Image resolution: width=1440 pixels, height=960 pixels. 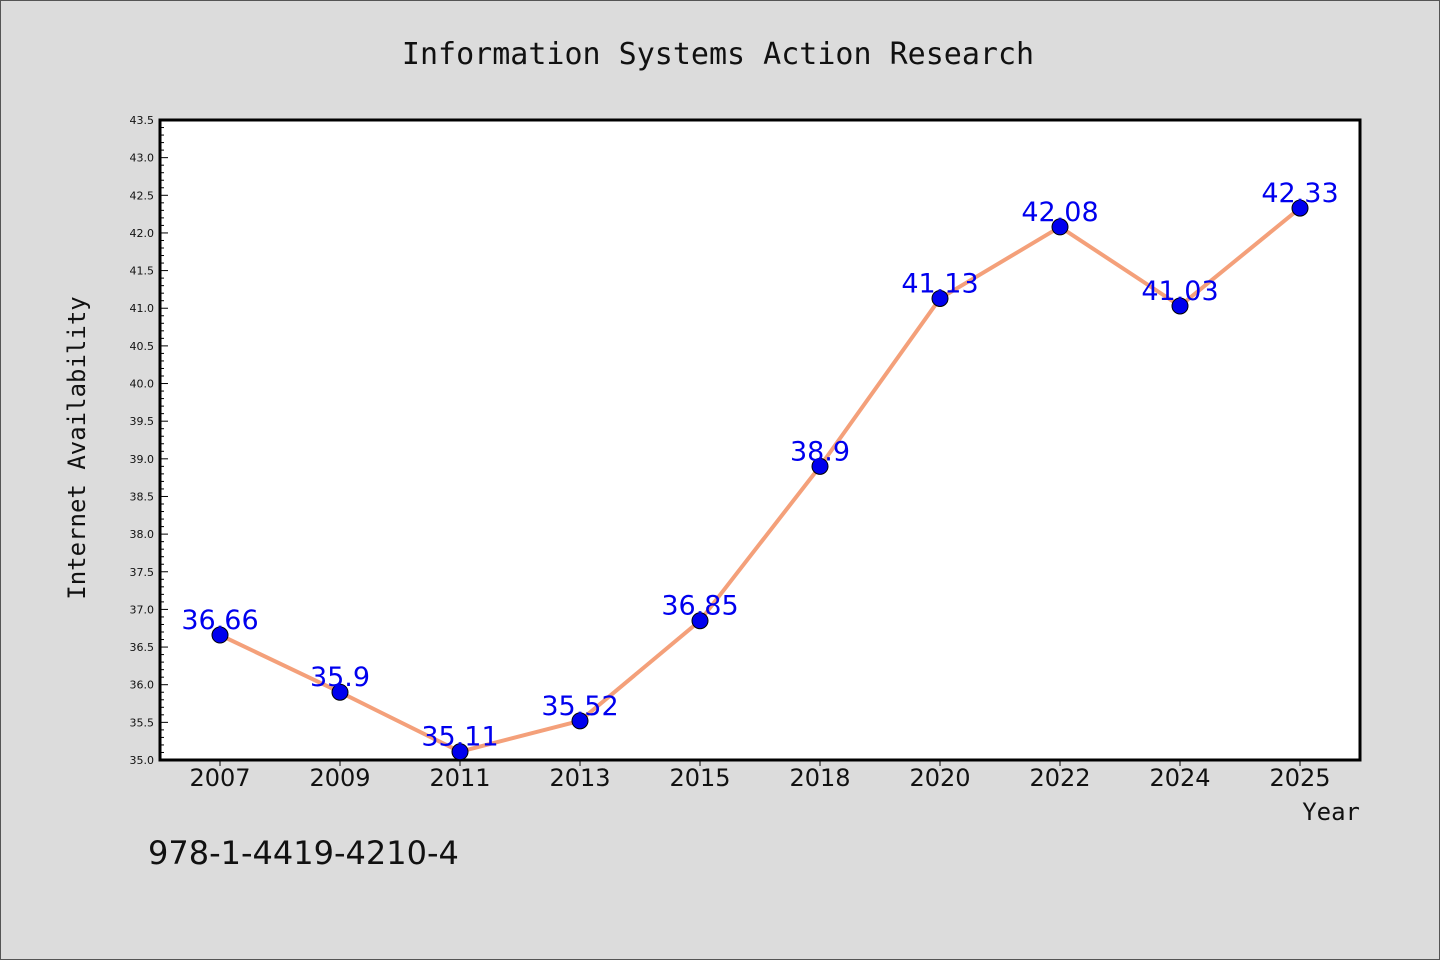 I want to click on x-axis-ticks: 2007 2009 2011 2013 2015 2018 2020 2022 2024 2025, so click(x=760, y=776).